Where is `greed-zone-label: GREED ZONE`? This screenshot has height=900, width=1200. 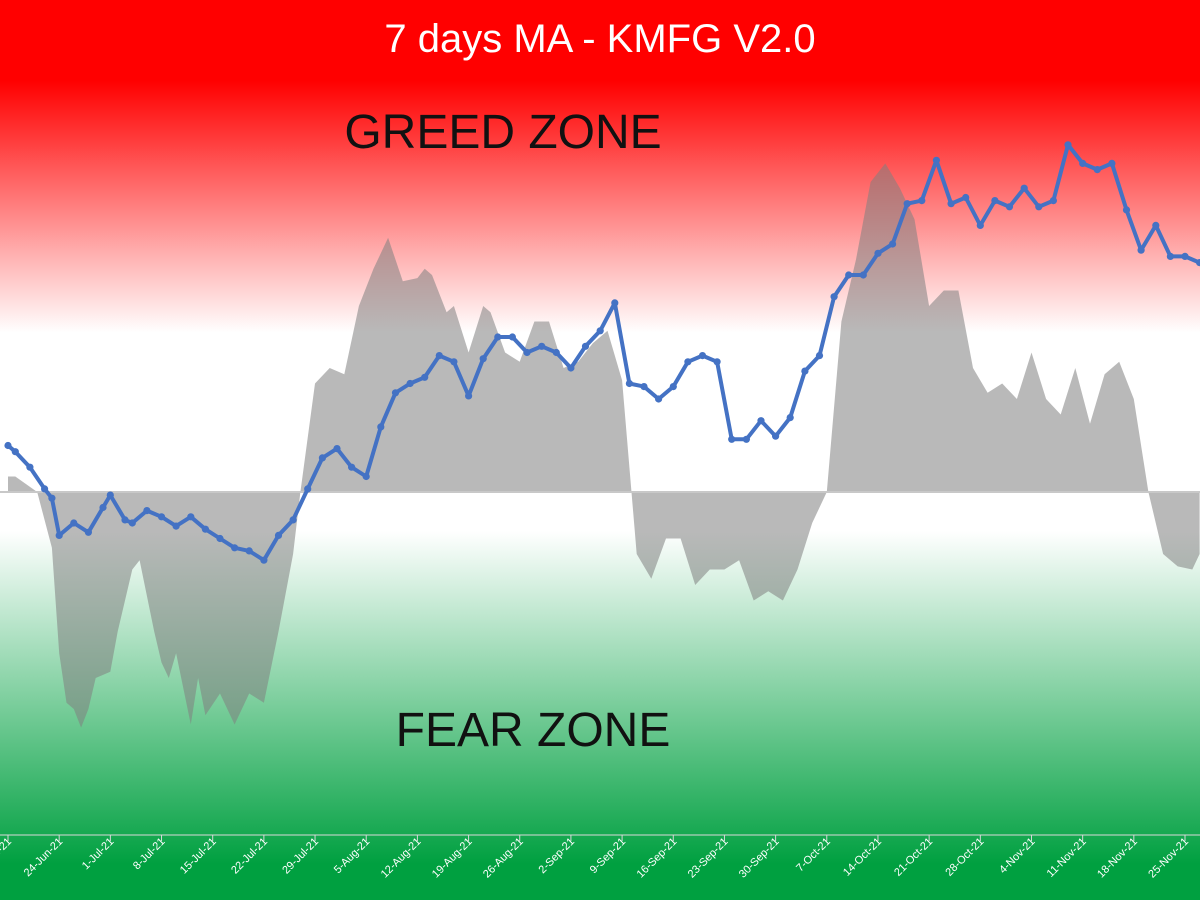 greed-zone-label: GREED ZONE is located at coordinates (502, 132).